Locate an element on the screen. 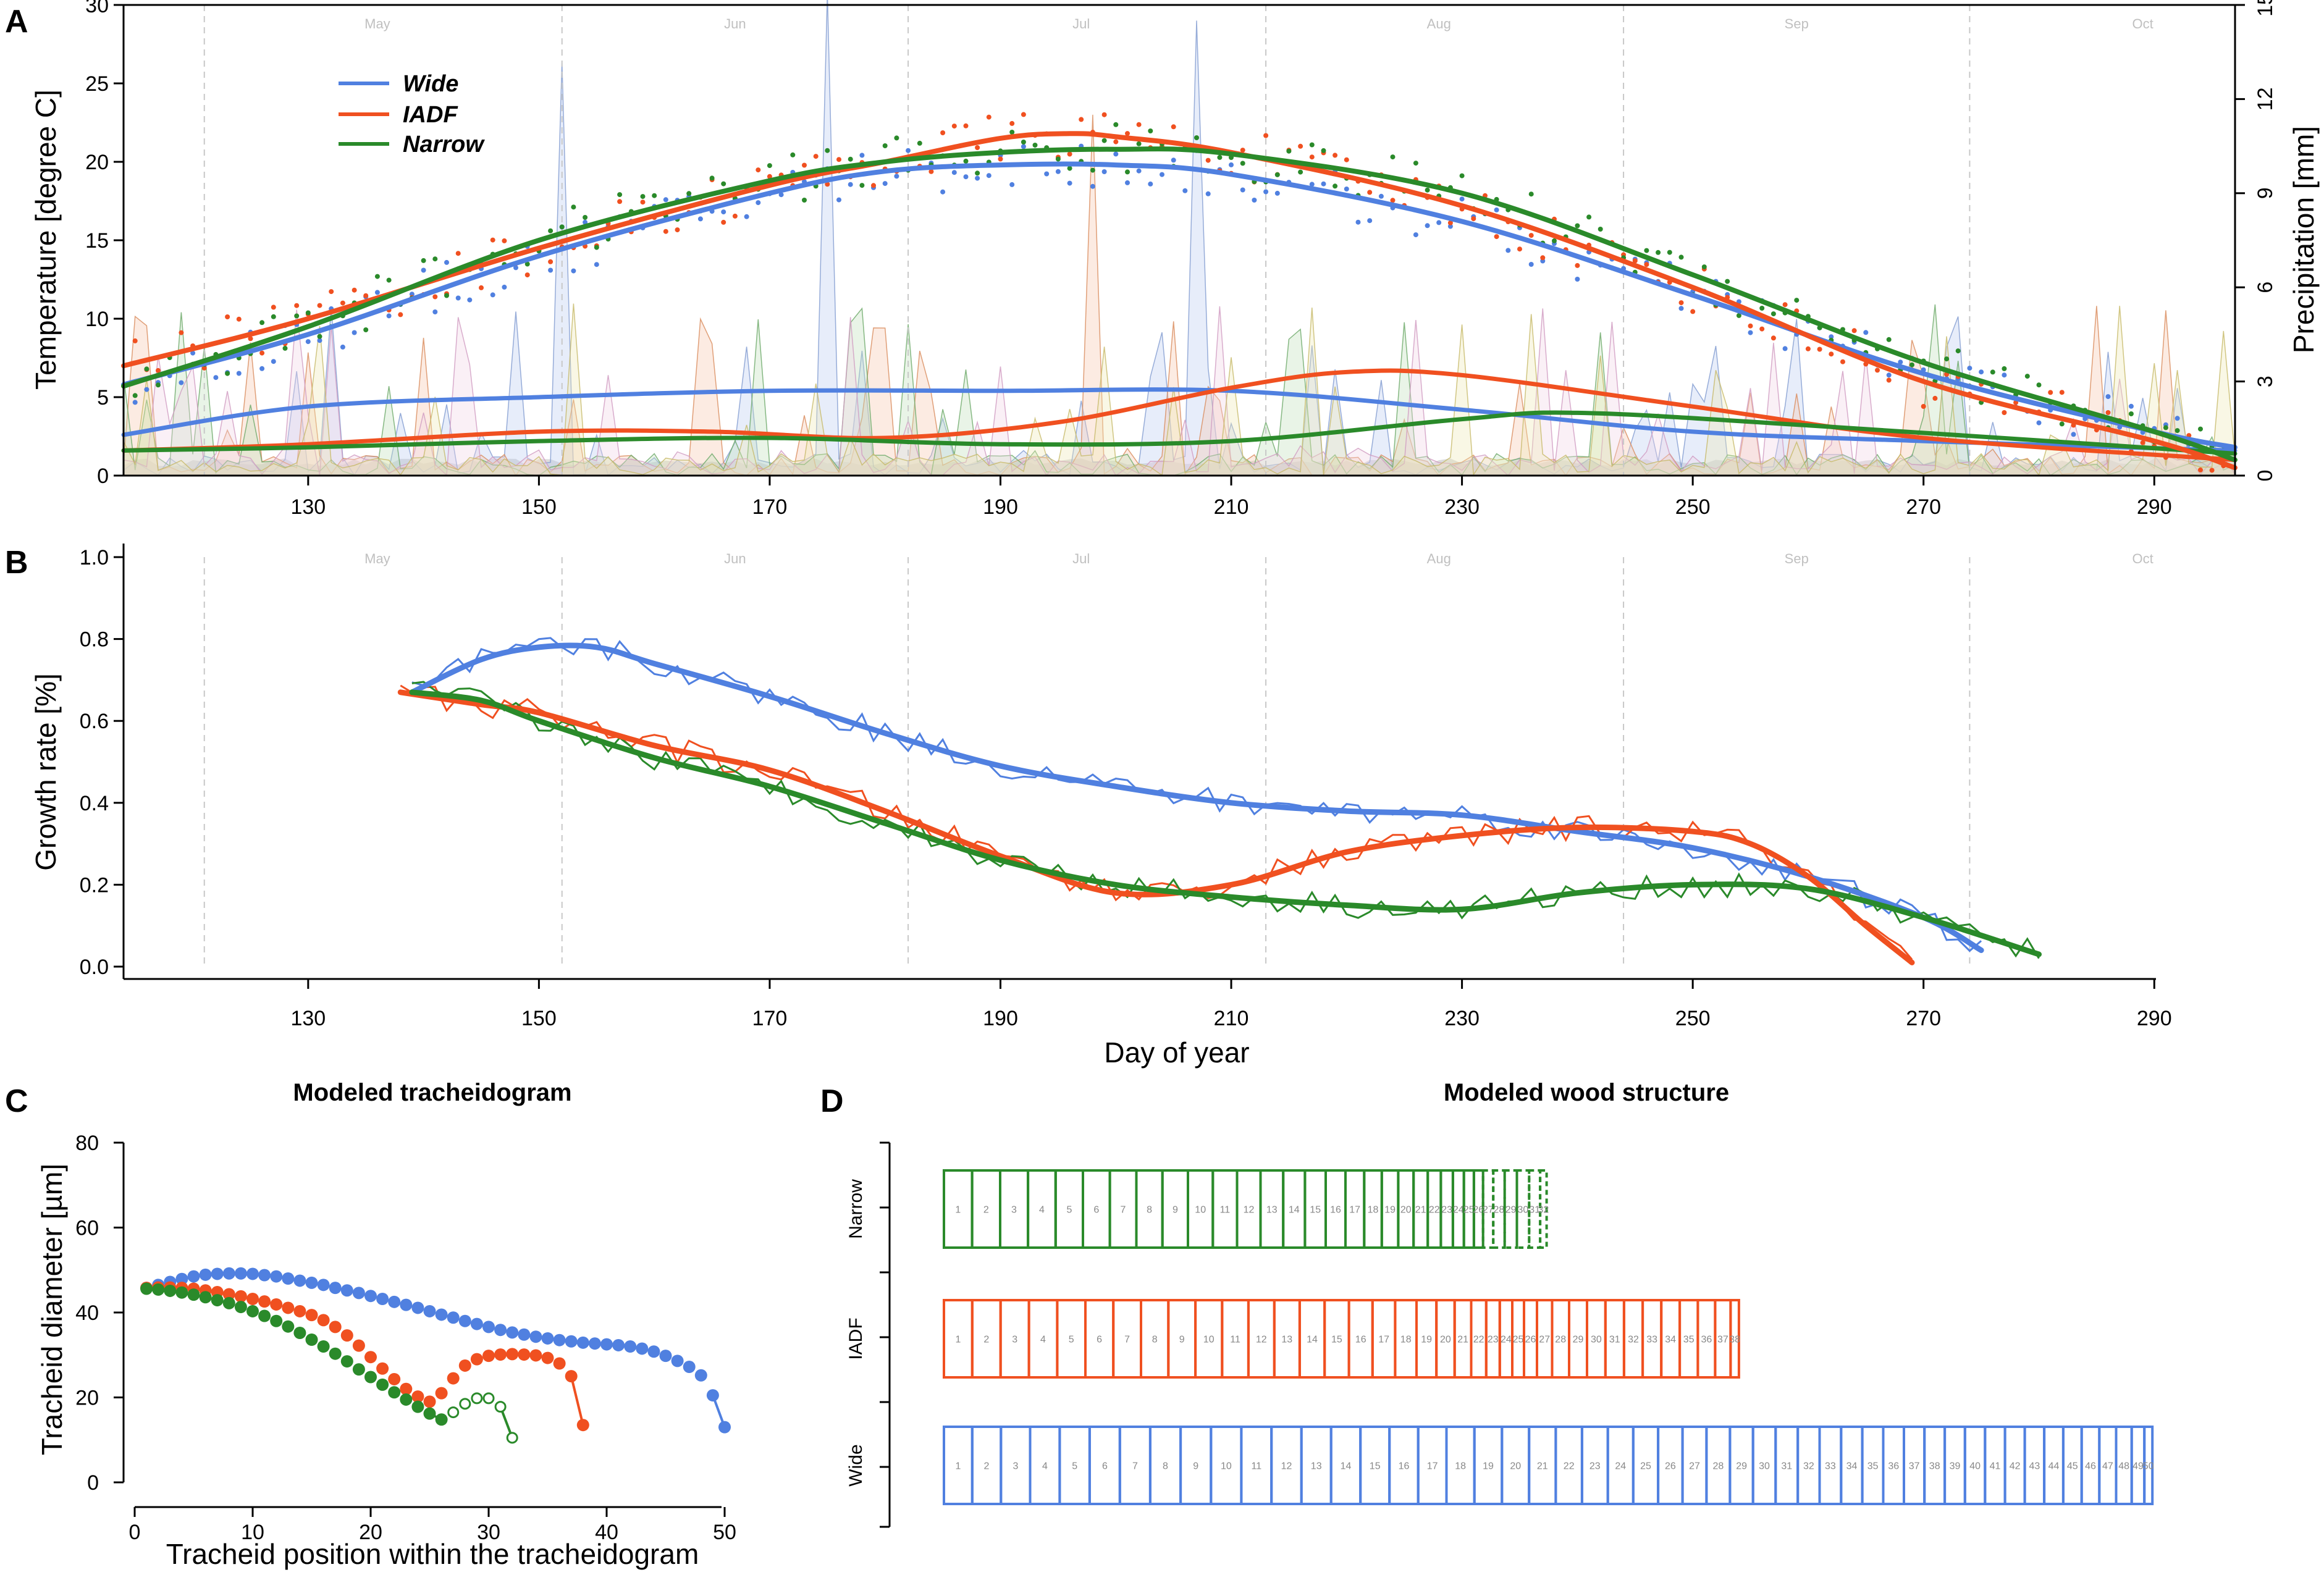 The width and height of the screenshot is (2324, 1575). y-tick-label-b-0: 0.0 is located at coordinates (95, 968).